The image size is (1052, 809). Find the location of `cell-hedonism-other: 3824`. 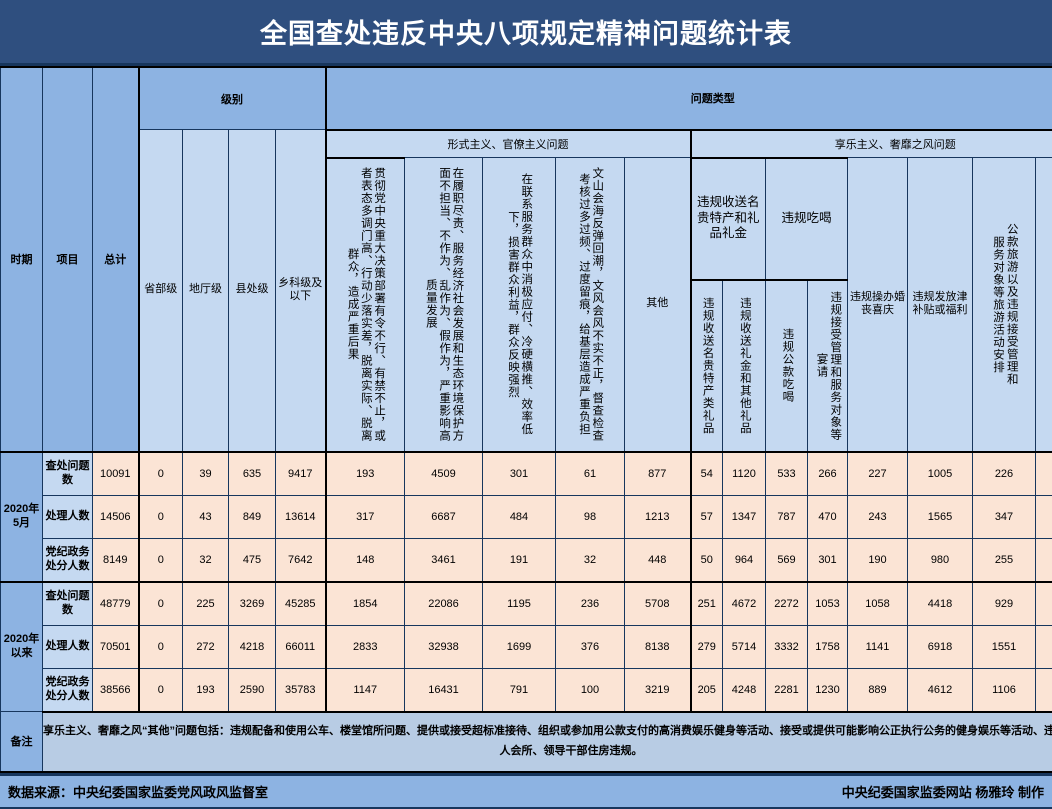

cell-hedonism-other: 3824 is located at coordinates (1044, 646).